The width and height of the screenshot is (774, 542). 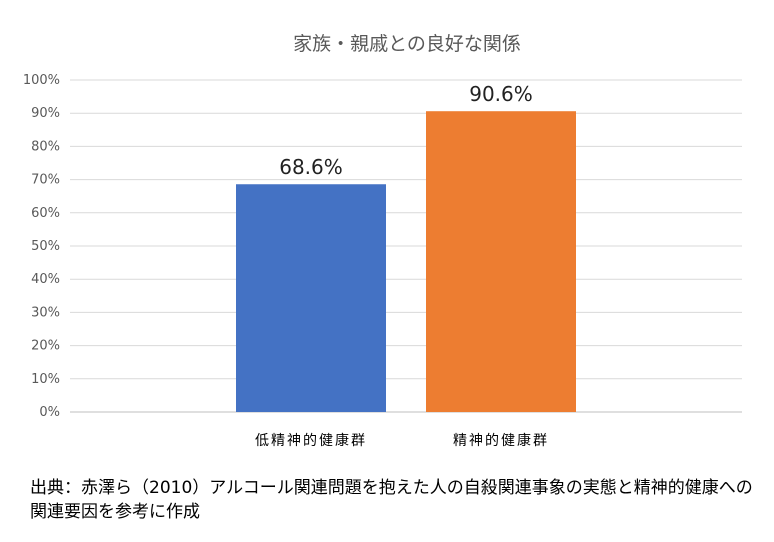 I want to click on y-axis-ticks: 0% 10% 20% 30% 40% 50% 60% 70% 80% 90% 100%, so click(x=41, y=246).